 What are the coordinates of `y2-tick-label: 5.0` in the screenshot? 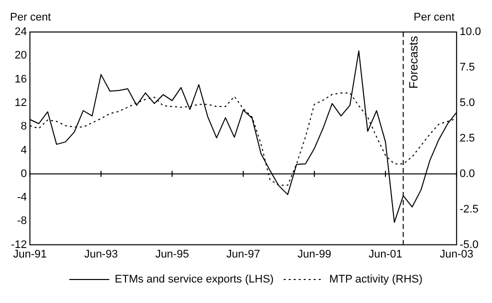 It's located at (467, 102).